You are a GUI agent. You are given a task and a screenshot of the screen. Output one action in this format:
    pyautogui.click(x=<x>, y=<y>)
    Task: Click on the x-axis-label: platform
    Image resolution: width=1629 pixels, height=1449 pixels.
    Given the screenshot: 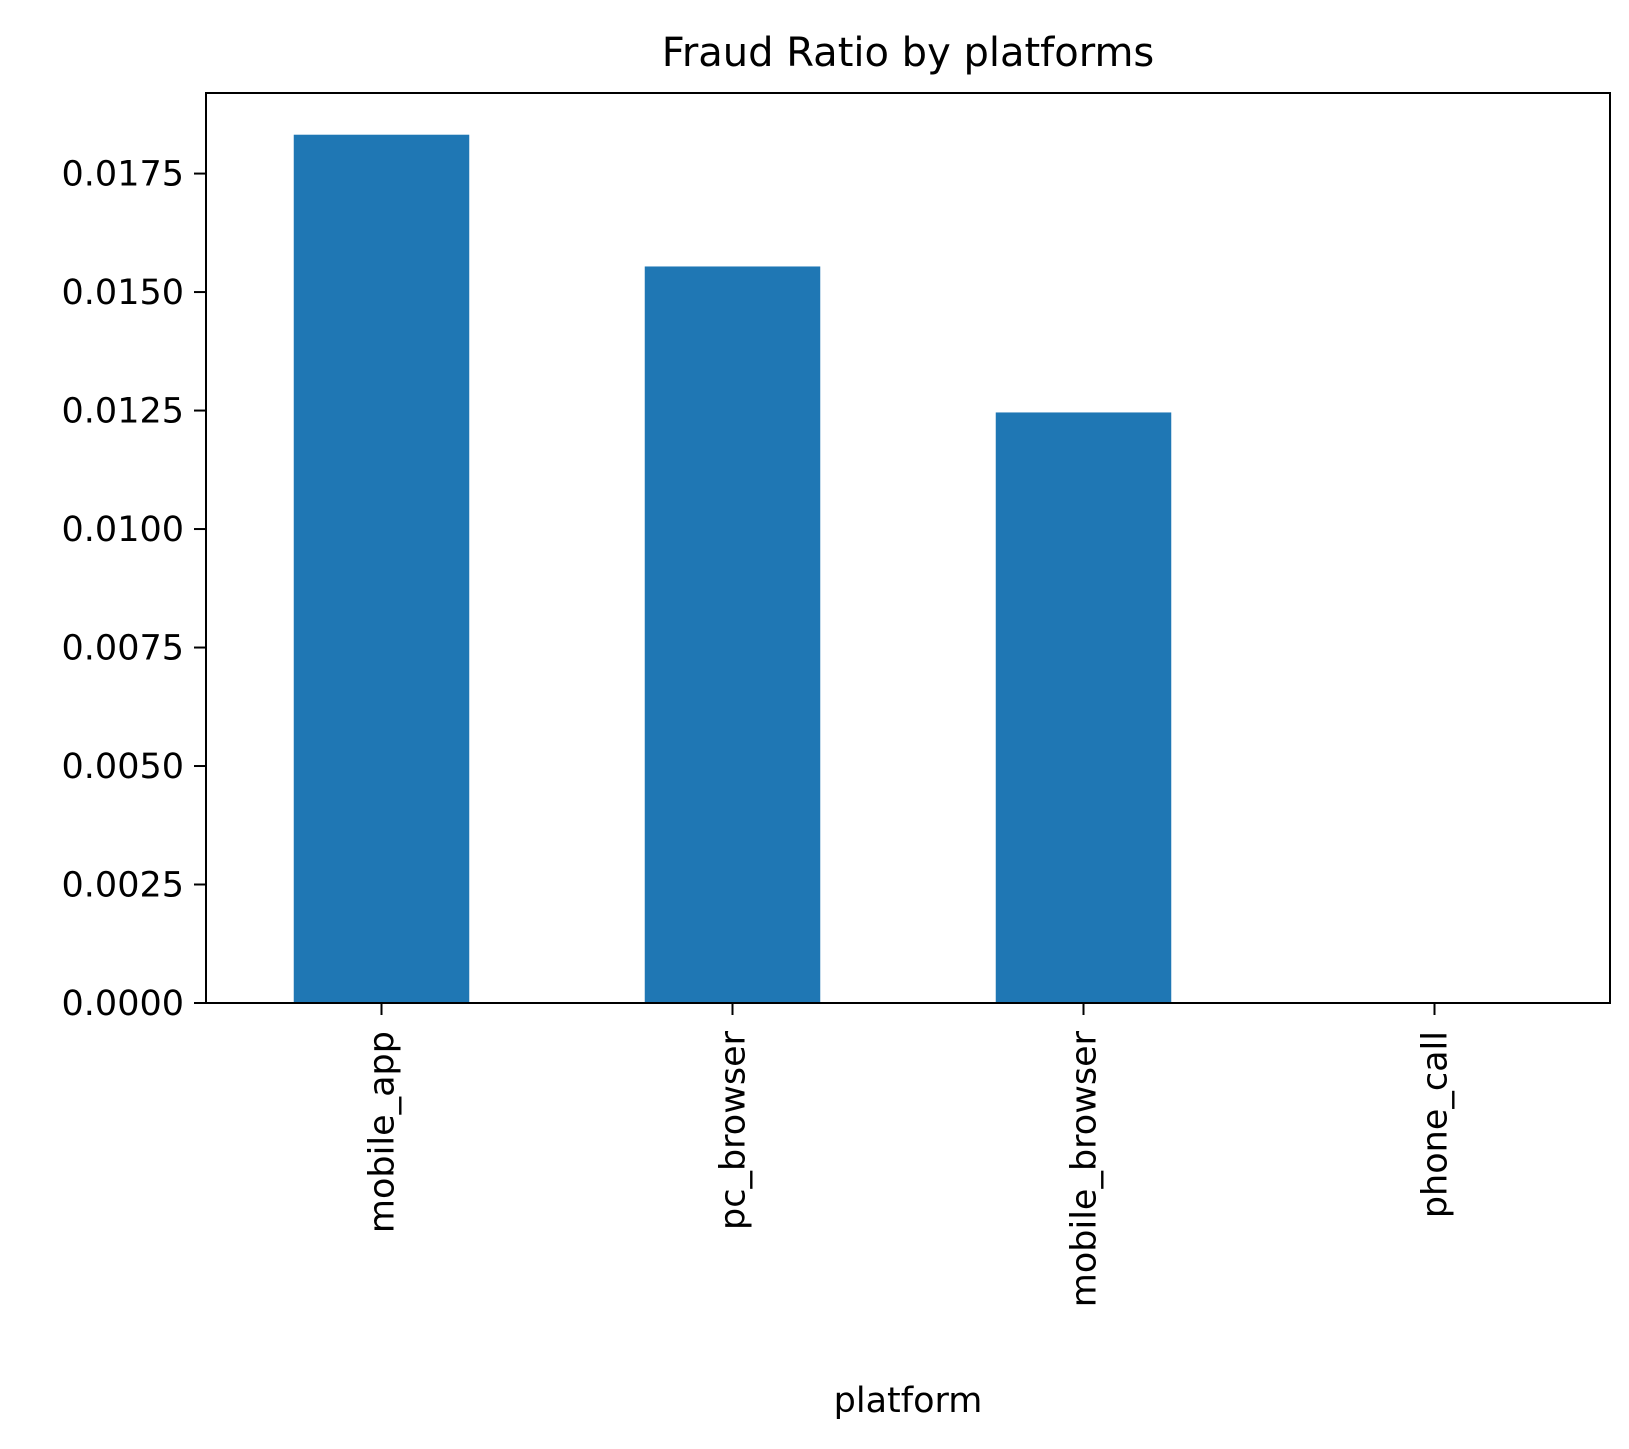 What is the action you would take?
    pyautogui.click(x=908, y=1401)
    